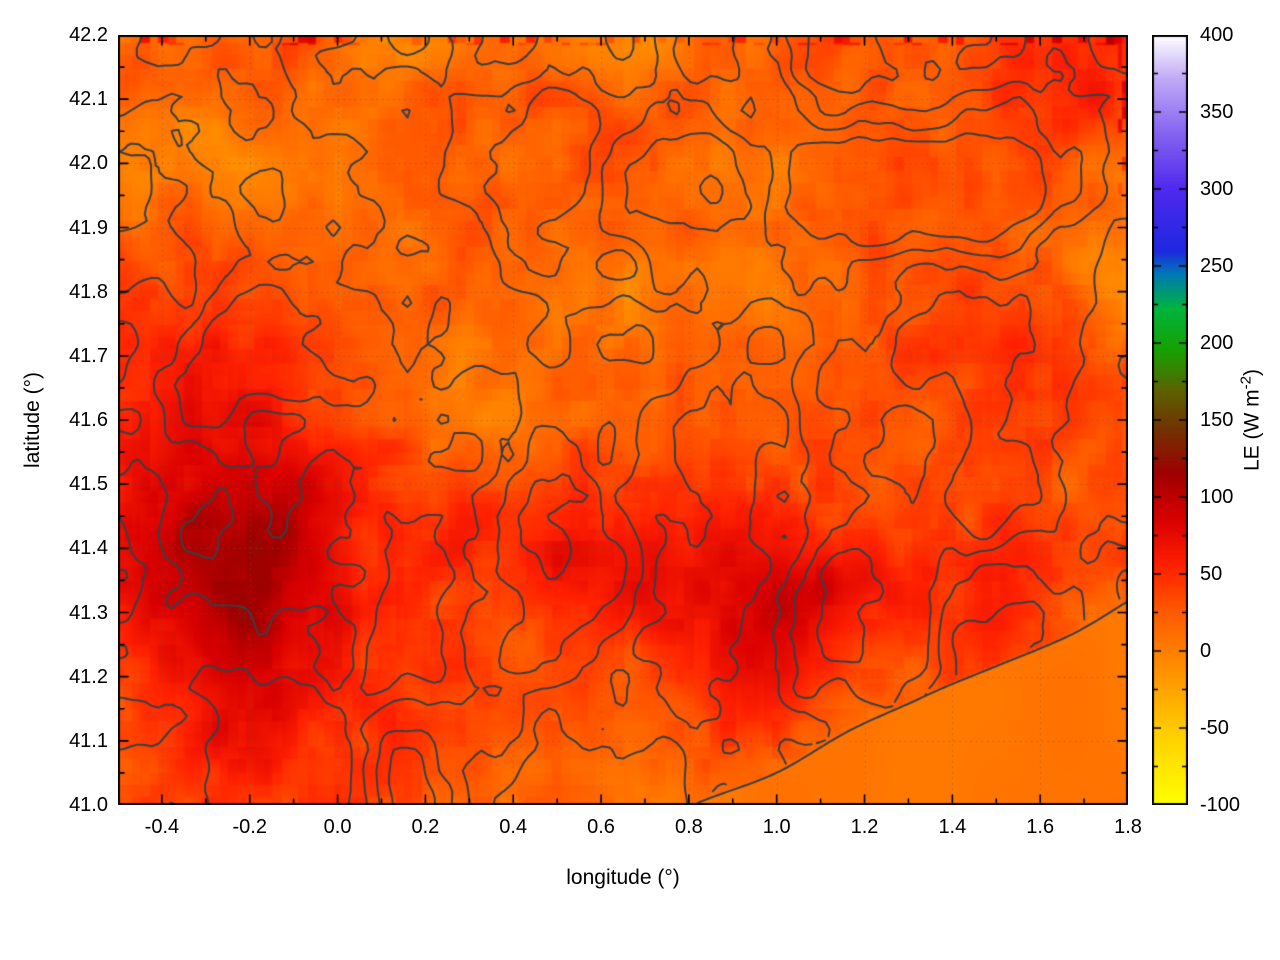 This screenshot has height=960, width=1280. I want to click on y-tick-label: 41.2, so click(88, 676).